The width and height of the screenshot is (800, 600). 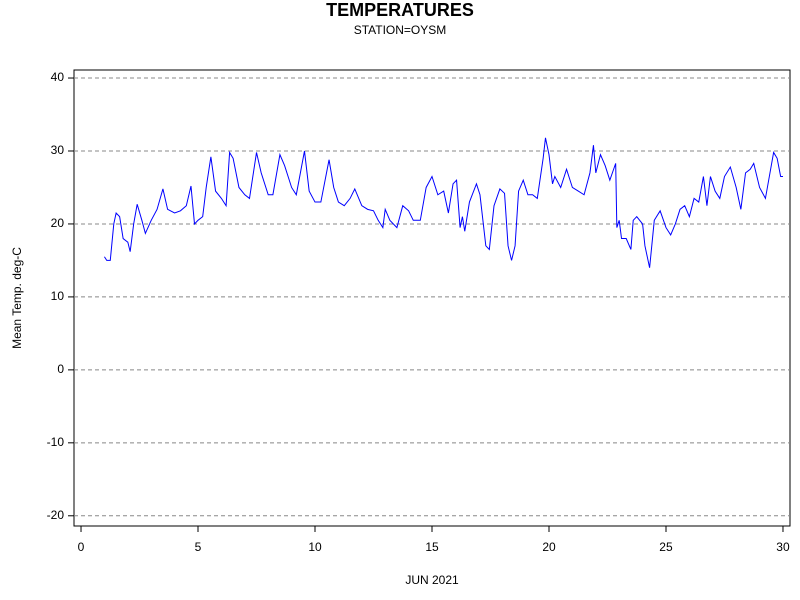 What do you see at coordinates (549, 547) in the screenshot?
I see `x-tick-label: 20` at bounding box center [549, 547].